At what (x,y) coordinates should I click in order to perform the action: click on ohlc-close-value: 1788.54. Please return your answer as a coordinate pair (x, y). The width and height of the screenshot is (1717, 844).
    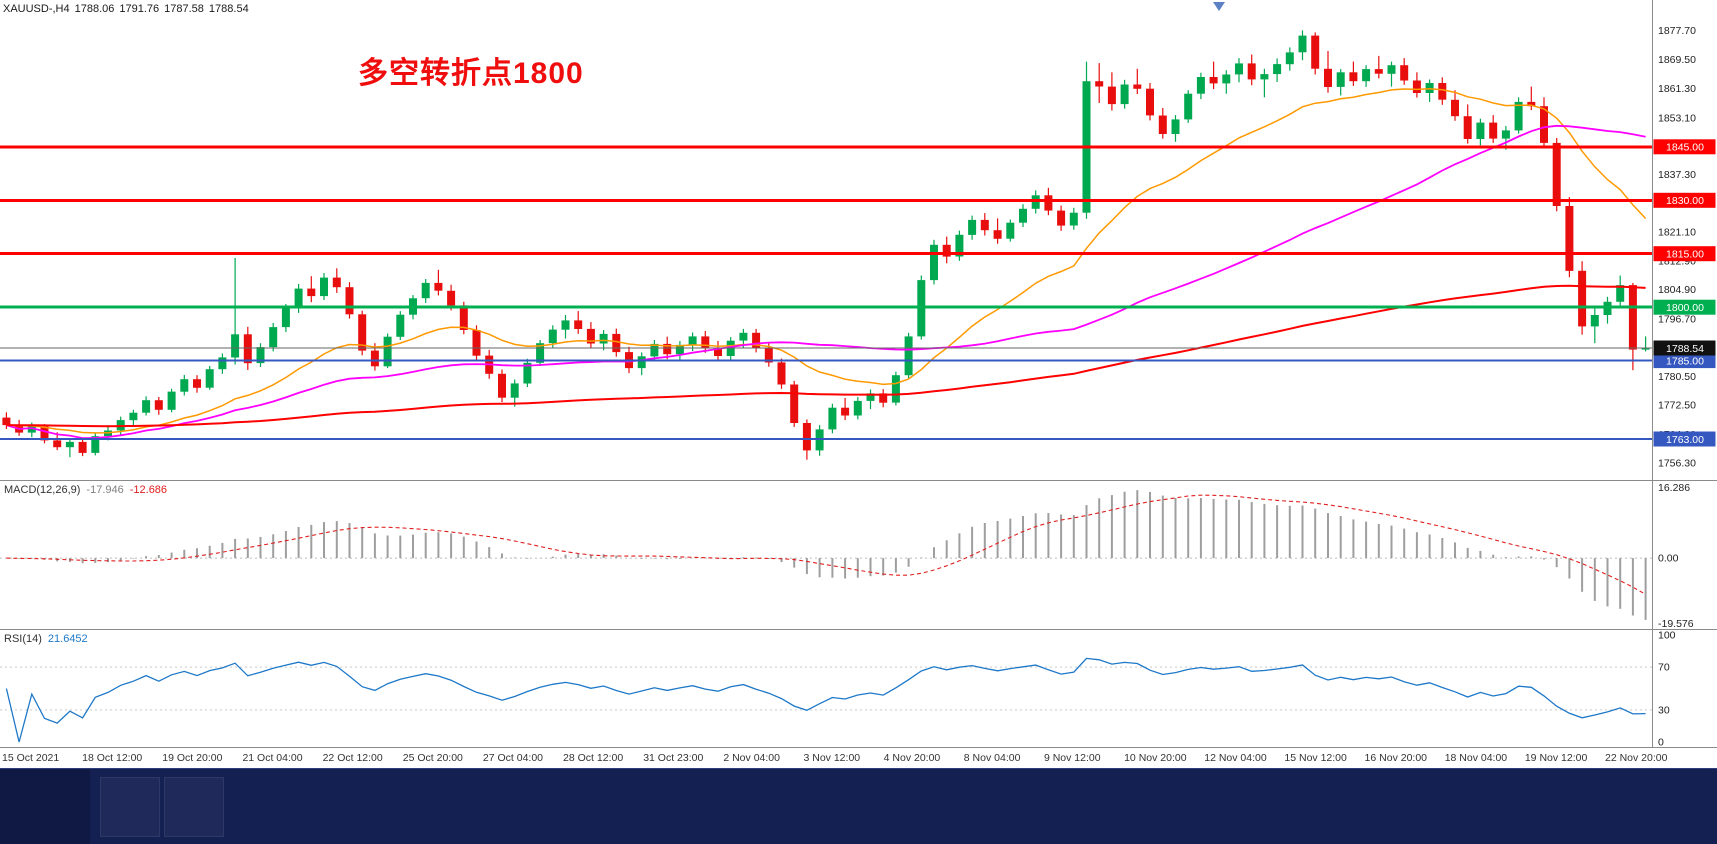
    Looking at the image, I should click on (228, 9).